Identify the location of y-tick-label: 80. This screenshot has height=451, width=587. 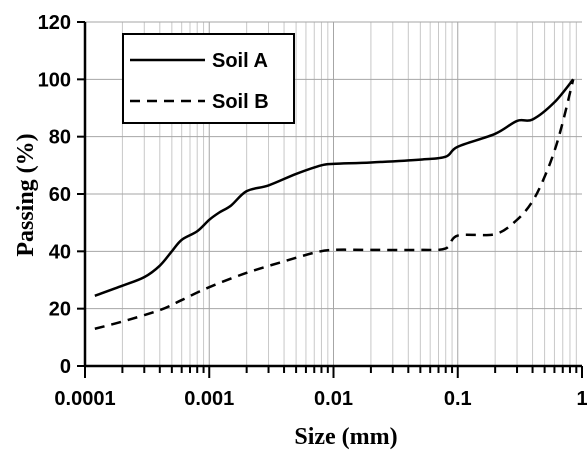
(60, 138).